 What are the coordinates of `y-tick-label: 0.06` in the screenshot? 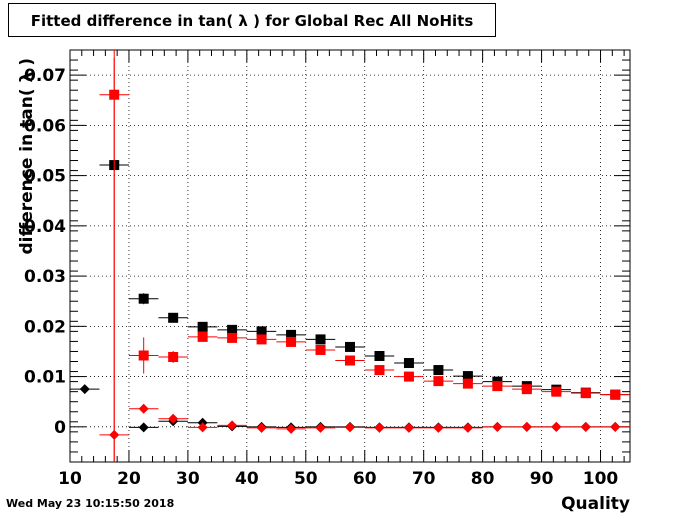 It's located at (45, 126).